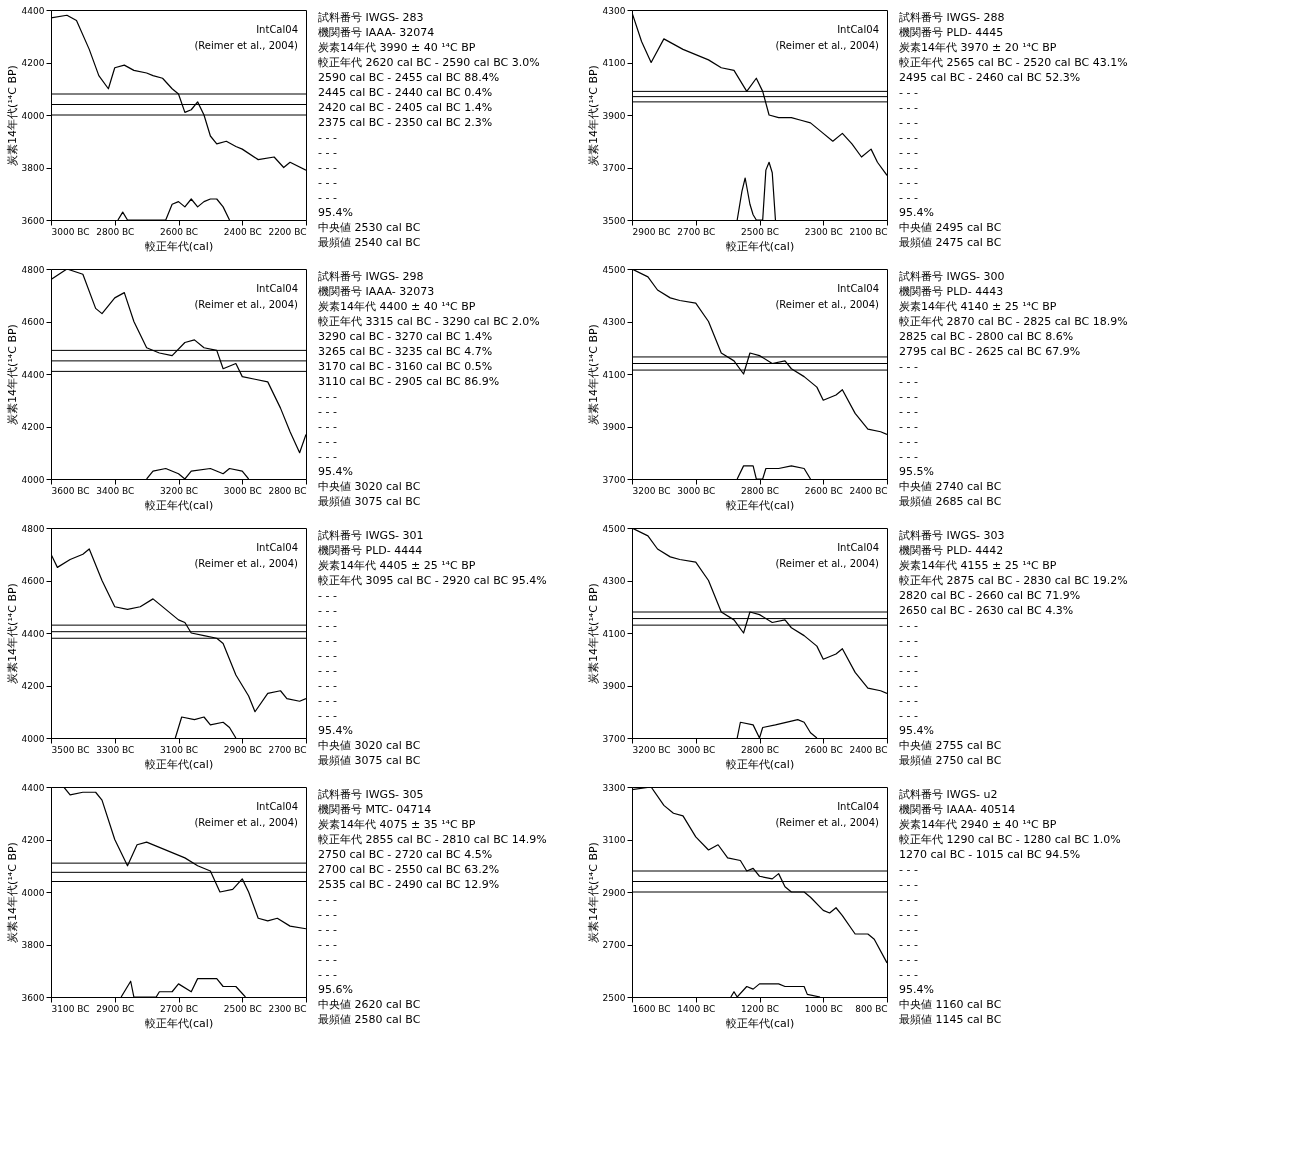 Image resolution: width=1292 pixels, height=1160 pixels. I want to click on text: 2700 cal BC - 2550 cal BC 63.2%, so click(409, 869).